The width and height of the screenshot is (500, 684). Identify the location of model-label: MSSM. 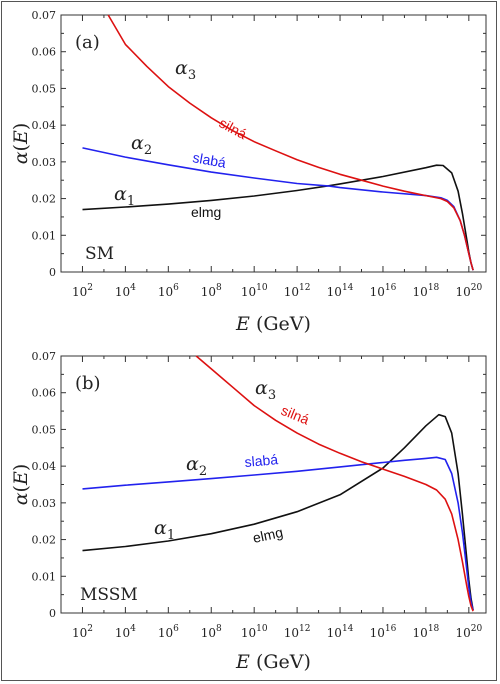
(109, 595).